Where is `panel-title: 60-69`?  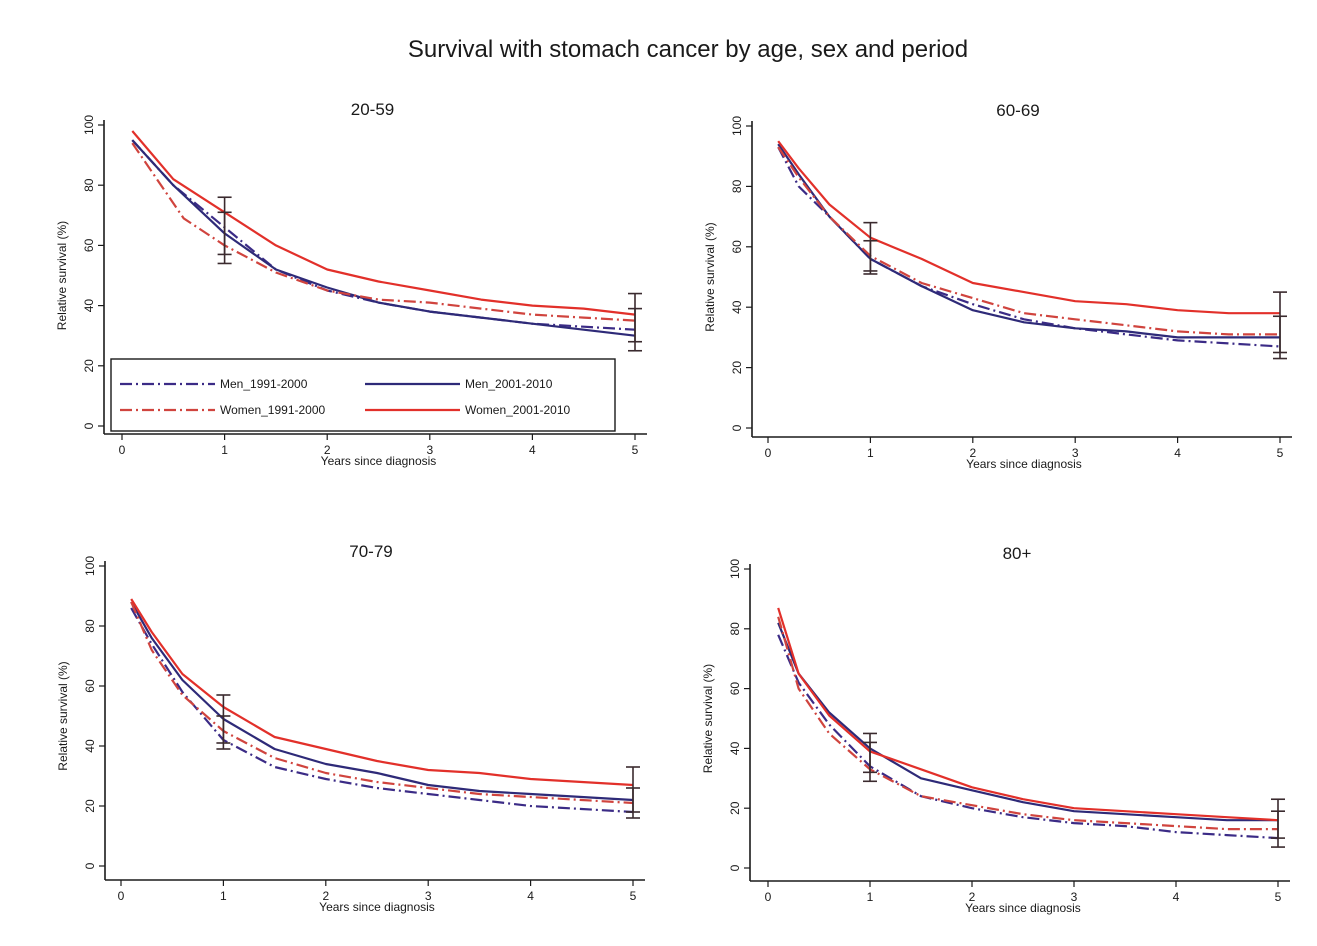 panel-title: 60-69 is located at coordinates (1017, 110).